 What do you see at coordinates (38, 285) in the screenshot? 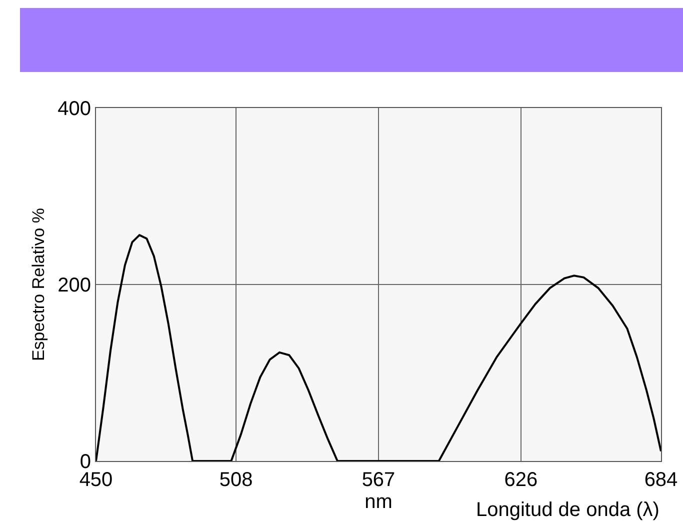
I see `y-axis-title: Espectro Relativo %` at bounding box center [38, 285].